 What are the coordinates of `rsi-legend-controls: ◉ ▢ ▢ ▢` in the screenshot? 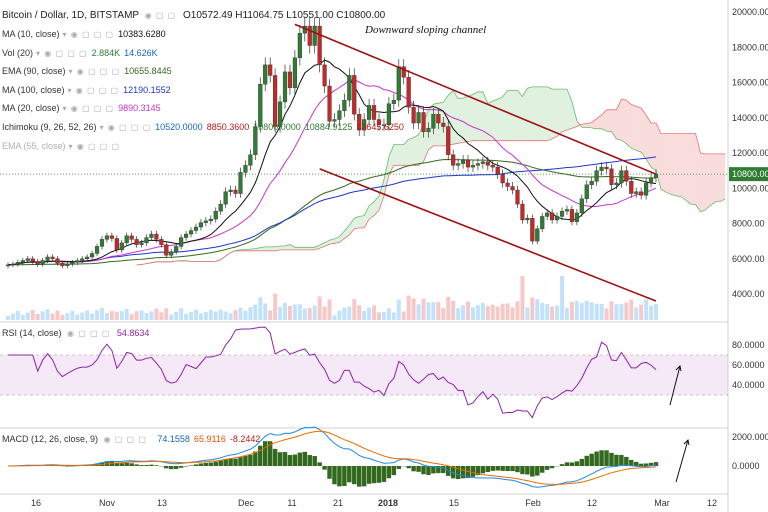 It's located at (89, 333).